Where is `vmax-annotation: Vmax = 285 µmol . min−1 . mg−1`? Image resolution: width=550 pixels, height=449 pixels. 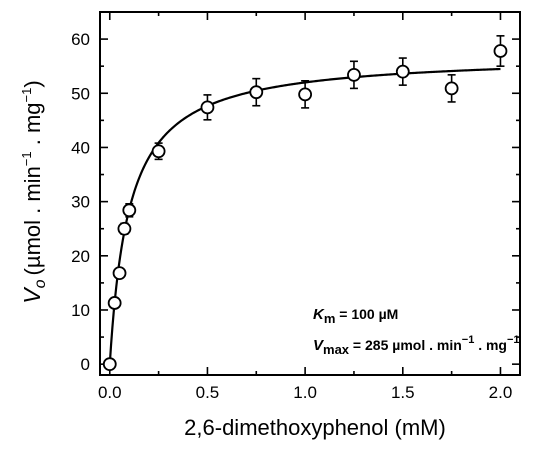
vmax-annotation: Vmax = 285 µmol . min−1 . mg−1 is located at coordinates (416, 345).